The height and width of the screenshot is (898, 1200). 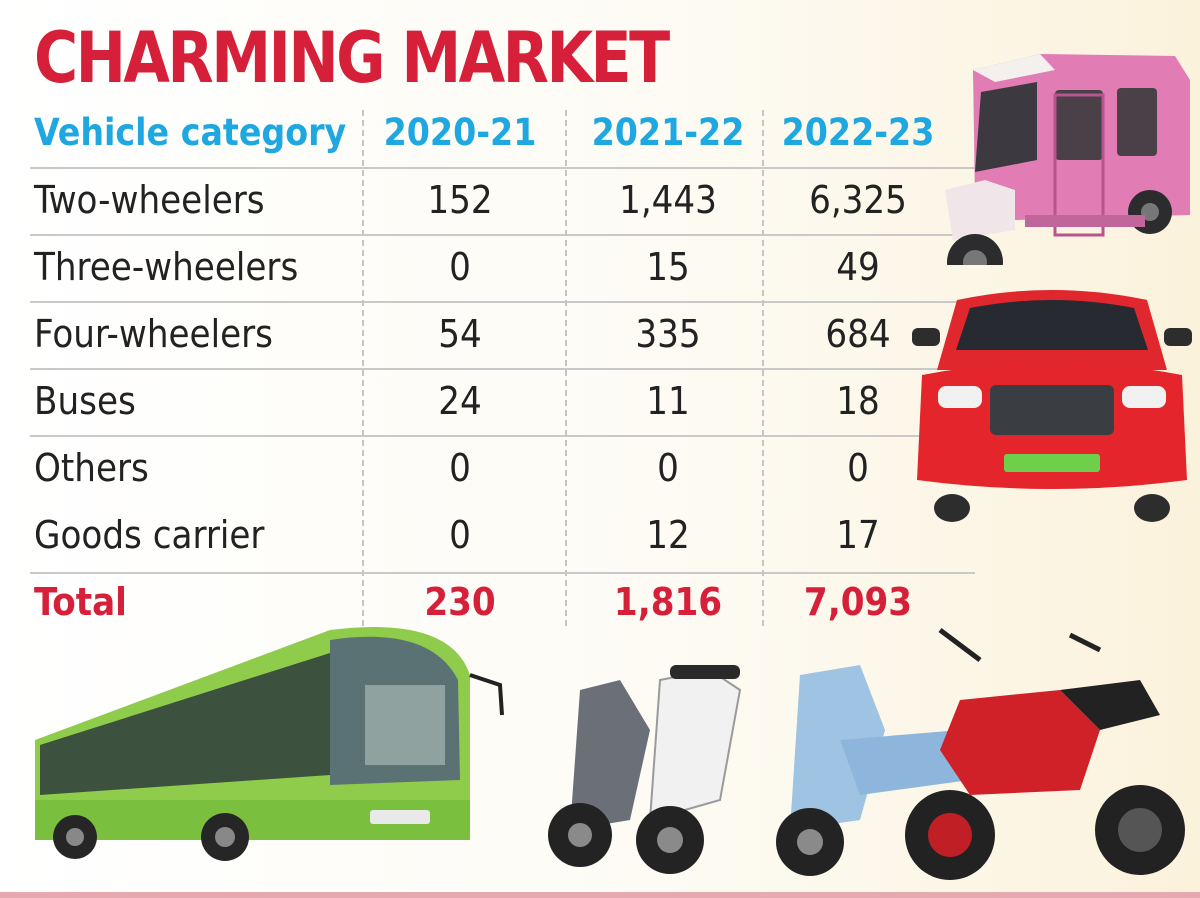 What do you see at coordinates (668, 200) in the screenshot?
I see `table-cell: 1,443` at bounding box center [668, 200].